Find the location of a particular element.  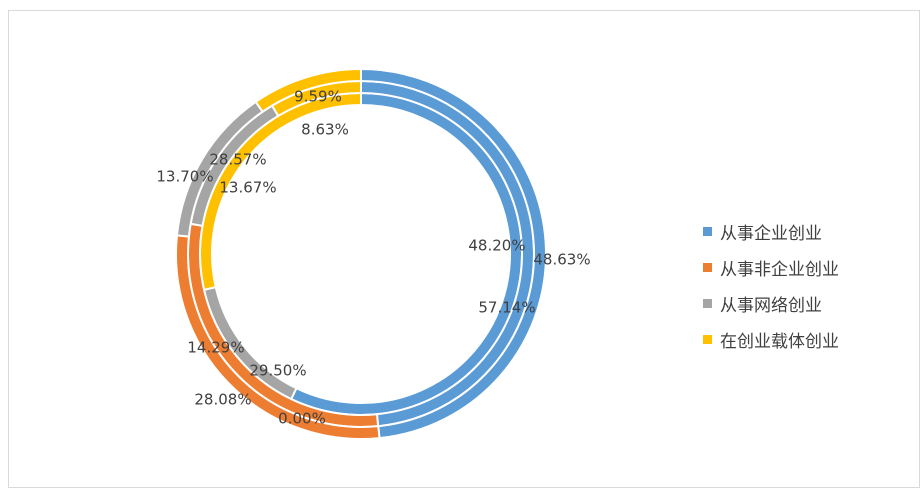

legend-item-online: 从事网络创业 is located at coordinates (771, 303).